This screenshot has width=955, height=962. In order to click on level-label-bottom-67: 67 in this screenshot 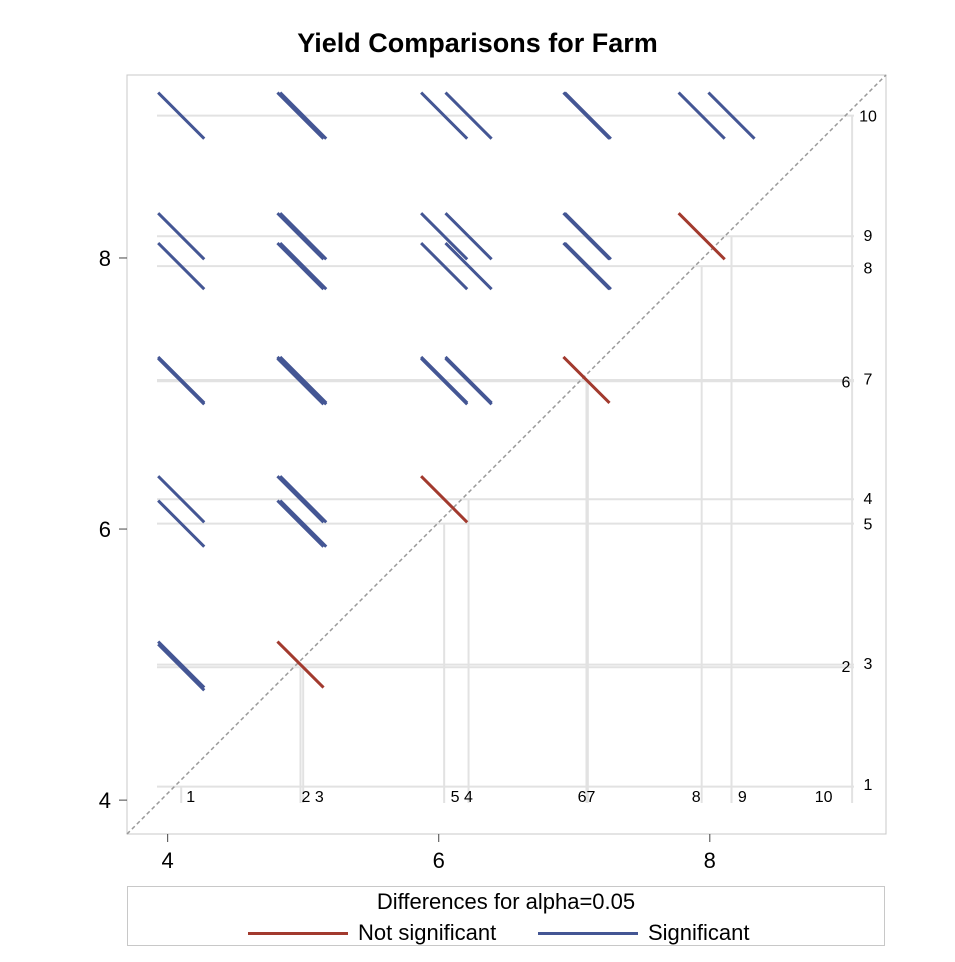, I will do `click(587, 797)`.